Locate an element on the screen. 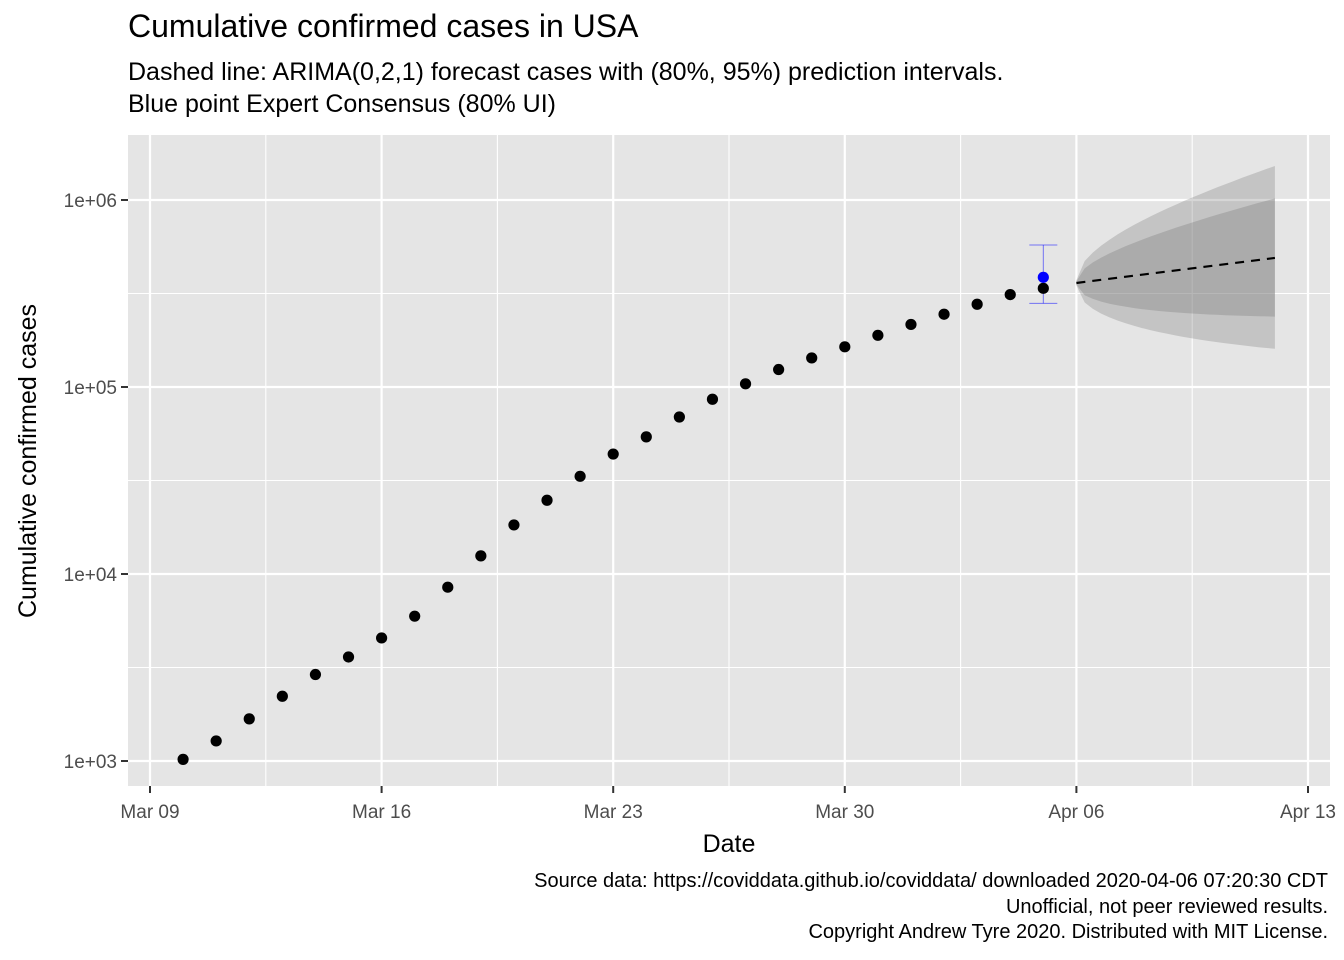 The image size is (1344, 960). forecast-line is located at coordinates (1176, 270).